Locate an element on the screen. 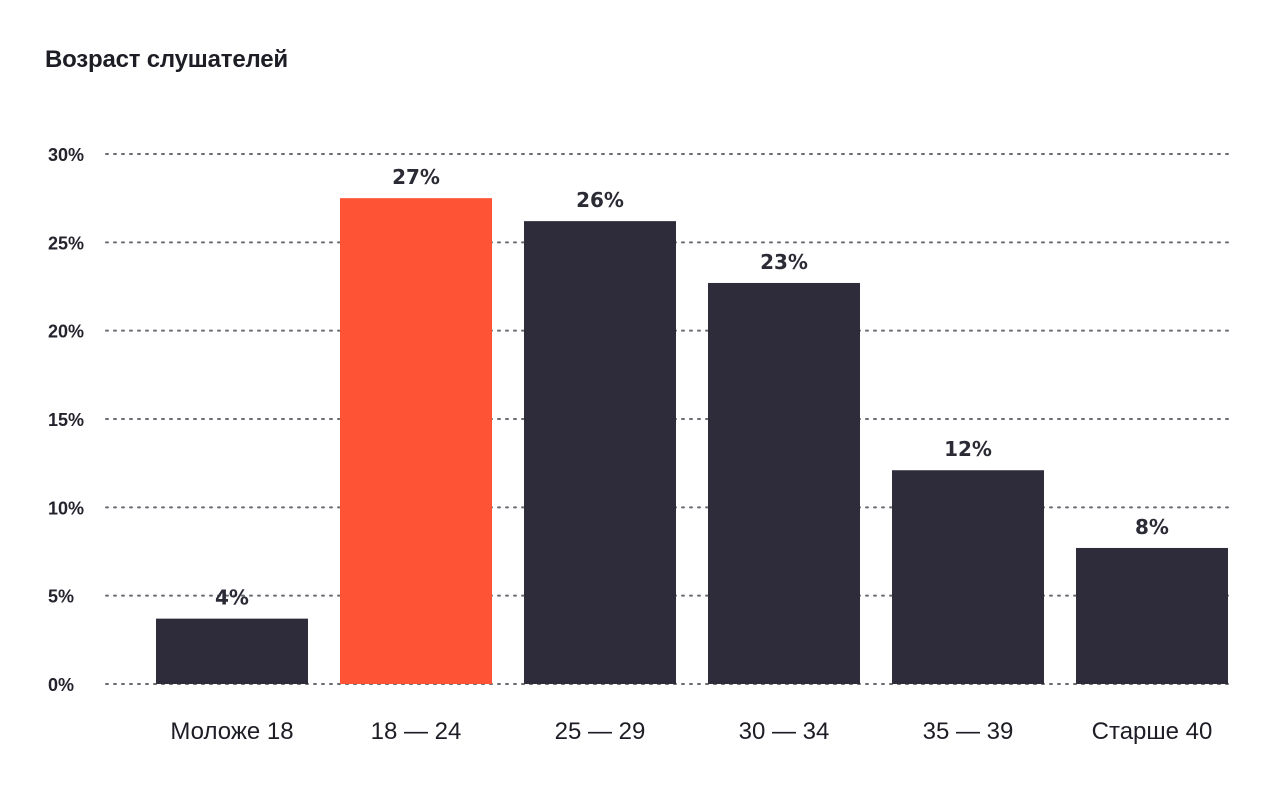 This screenshot has width=1280, height=802. x-category-label: Старше 40 is located at coordinates (1152, 731).